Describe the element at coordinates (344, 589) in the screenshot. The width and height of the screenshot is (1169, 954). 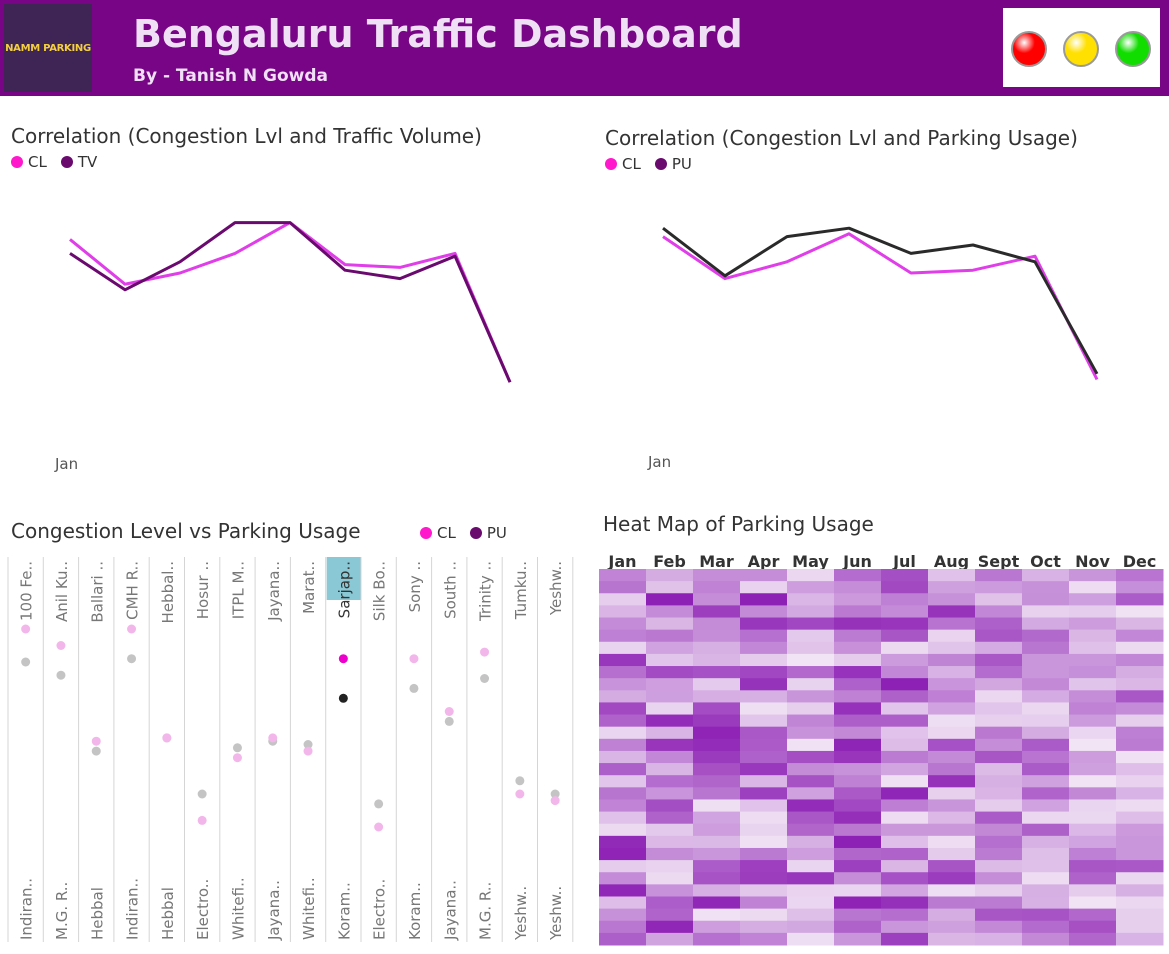
I see `column-label-top: Sarjap..` at that location.